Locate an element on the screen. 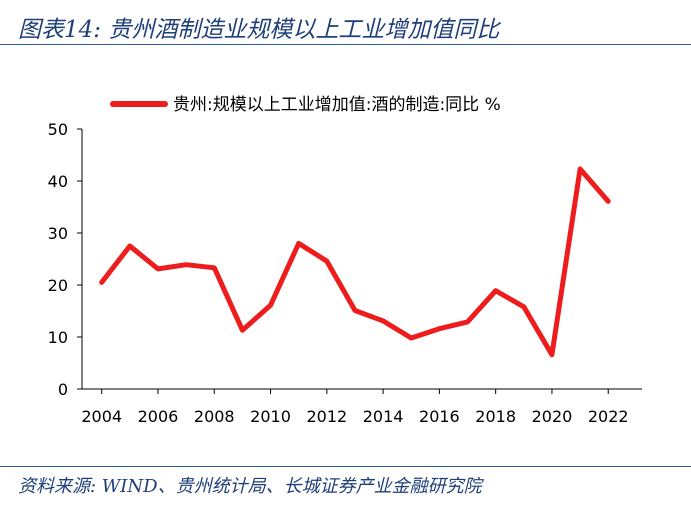  figure-title: 图表14: 贵州酒制造业规模以上工业增加值同比 is located at coordinates (259, 30).